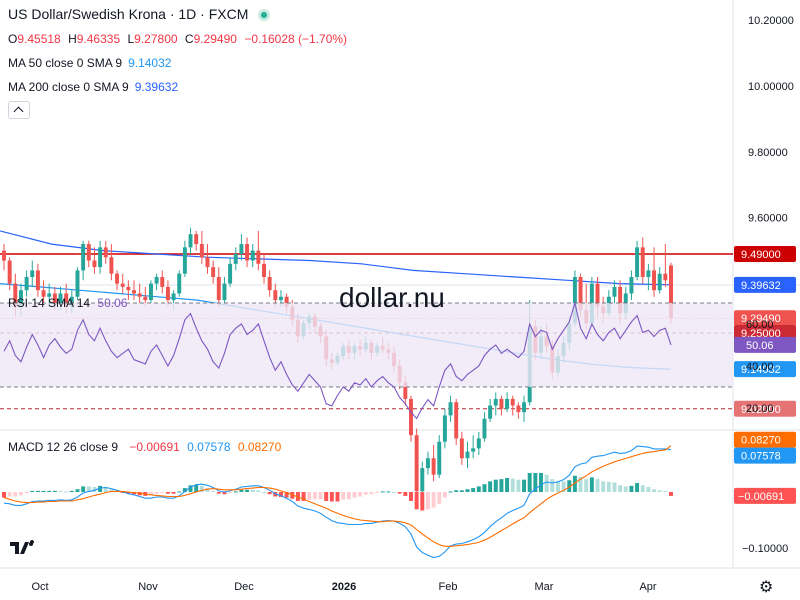 The height and width of the screenshot is (600, 800). I want to click on price-tick-label: 9.80000, so click(768, 153).